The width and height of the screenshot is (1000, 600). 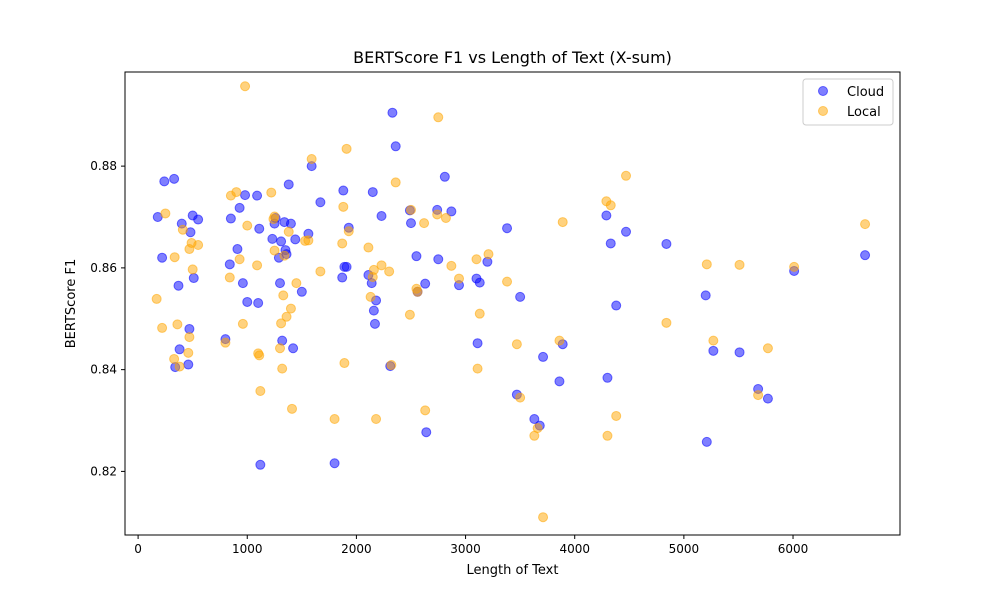 I want to click on x-axis-label: Length of Text, so click(x=513, y=570).